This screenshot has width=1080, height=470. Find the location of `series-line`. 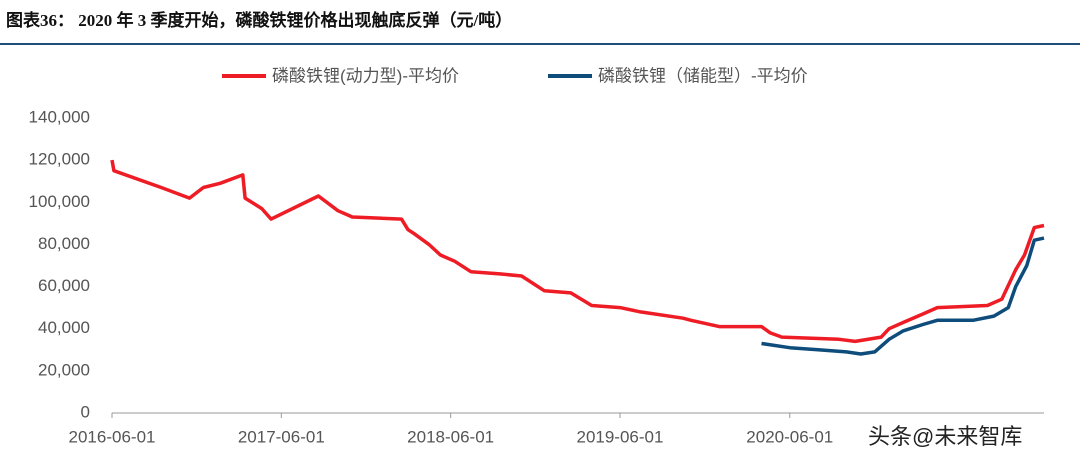

series-line is located at coordinates (903, 296).